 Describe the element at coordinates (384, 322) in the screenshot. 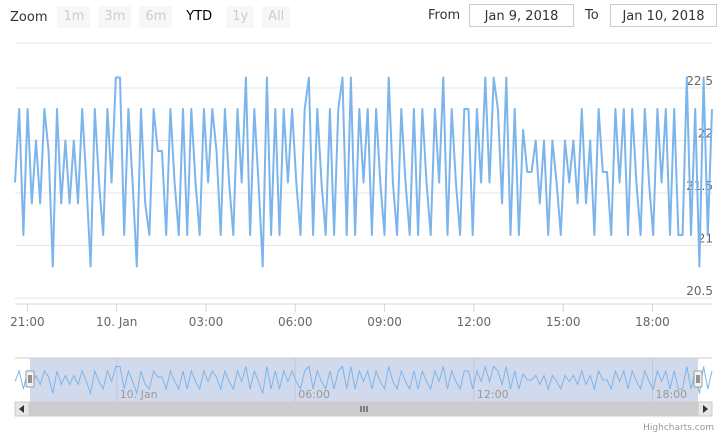

I see `x-tick-label: 09:00` at that location.